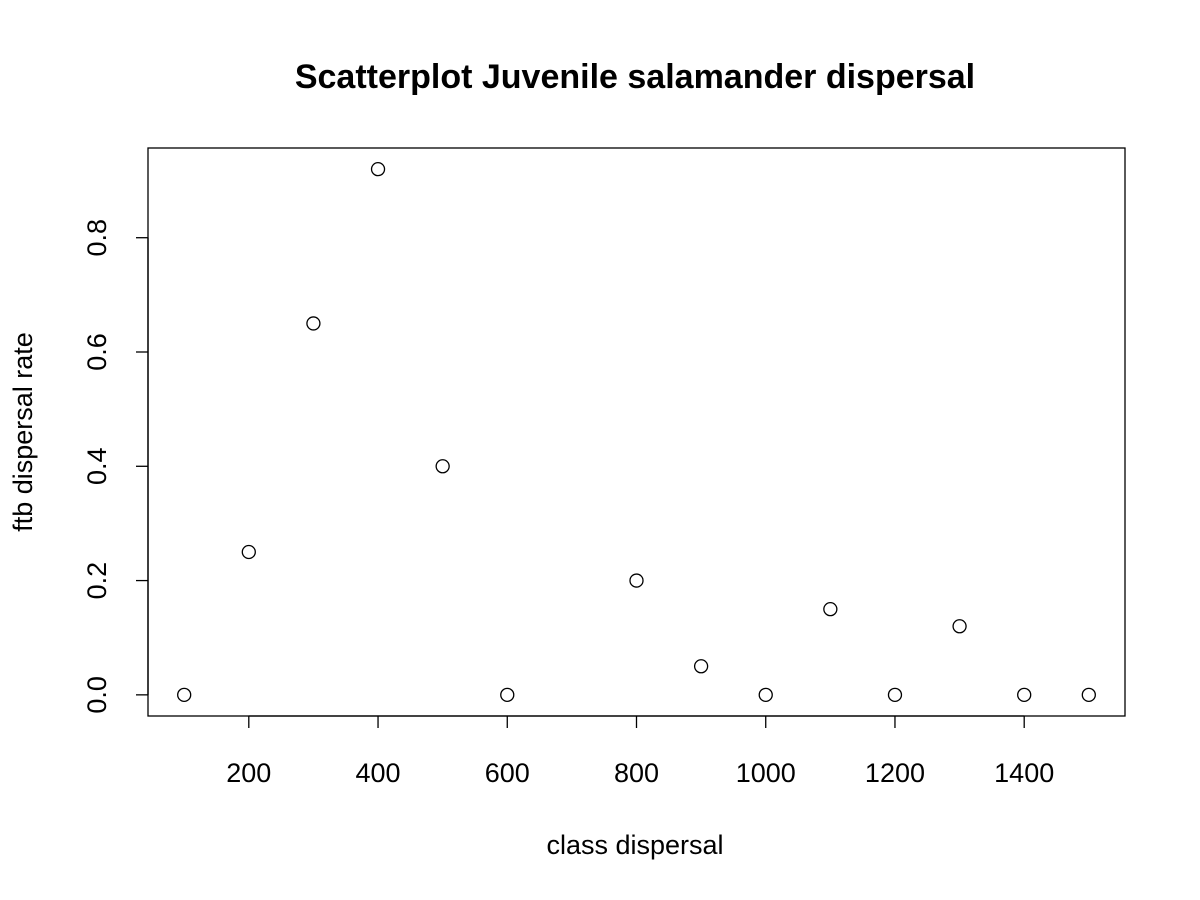  Describe the element at coordinates (640, 751) in the screenshot. I see `x-axis: 200 400 600 800 1000 1200 1400` at that location.